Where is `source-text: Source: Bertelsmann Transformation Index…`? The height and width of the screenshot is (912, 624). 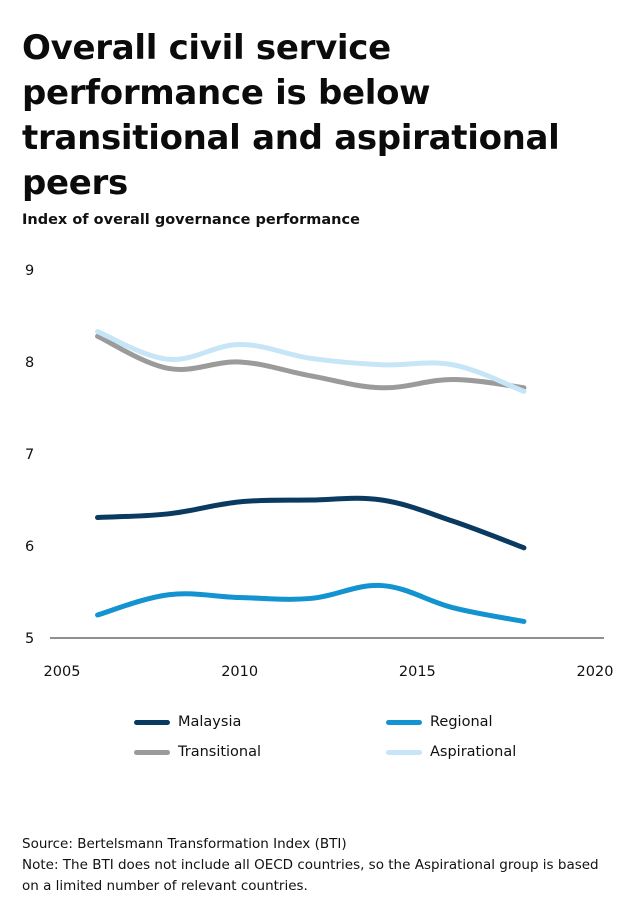
source-text: Source: Bertelsmann Transformation Index… is located at coordinates (184, 844).